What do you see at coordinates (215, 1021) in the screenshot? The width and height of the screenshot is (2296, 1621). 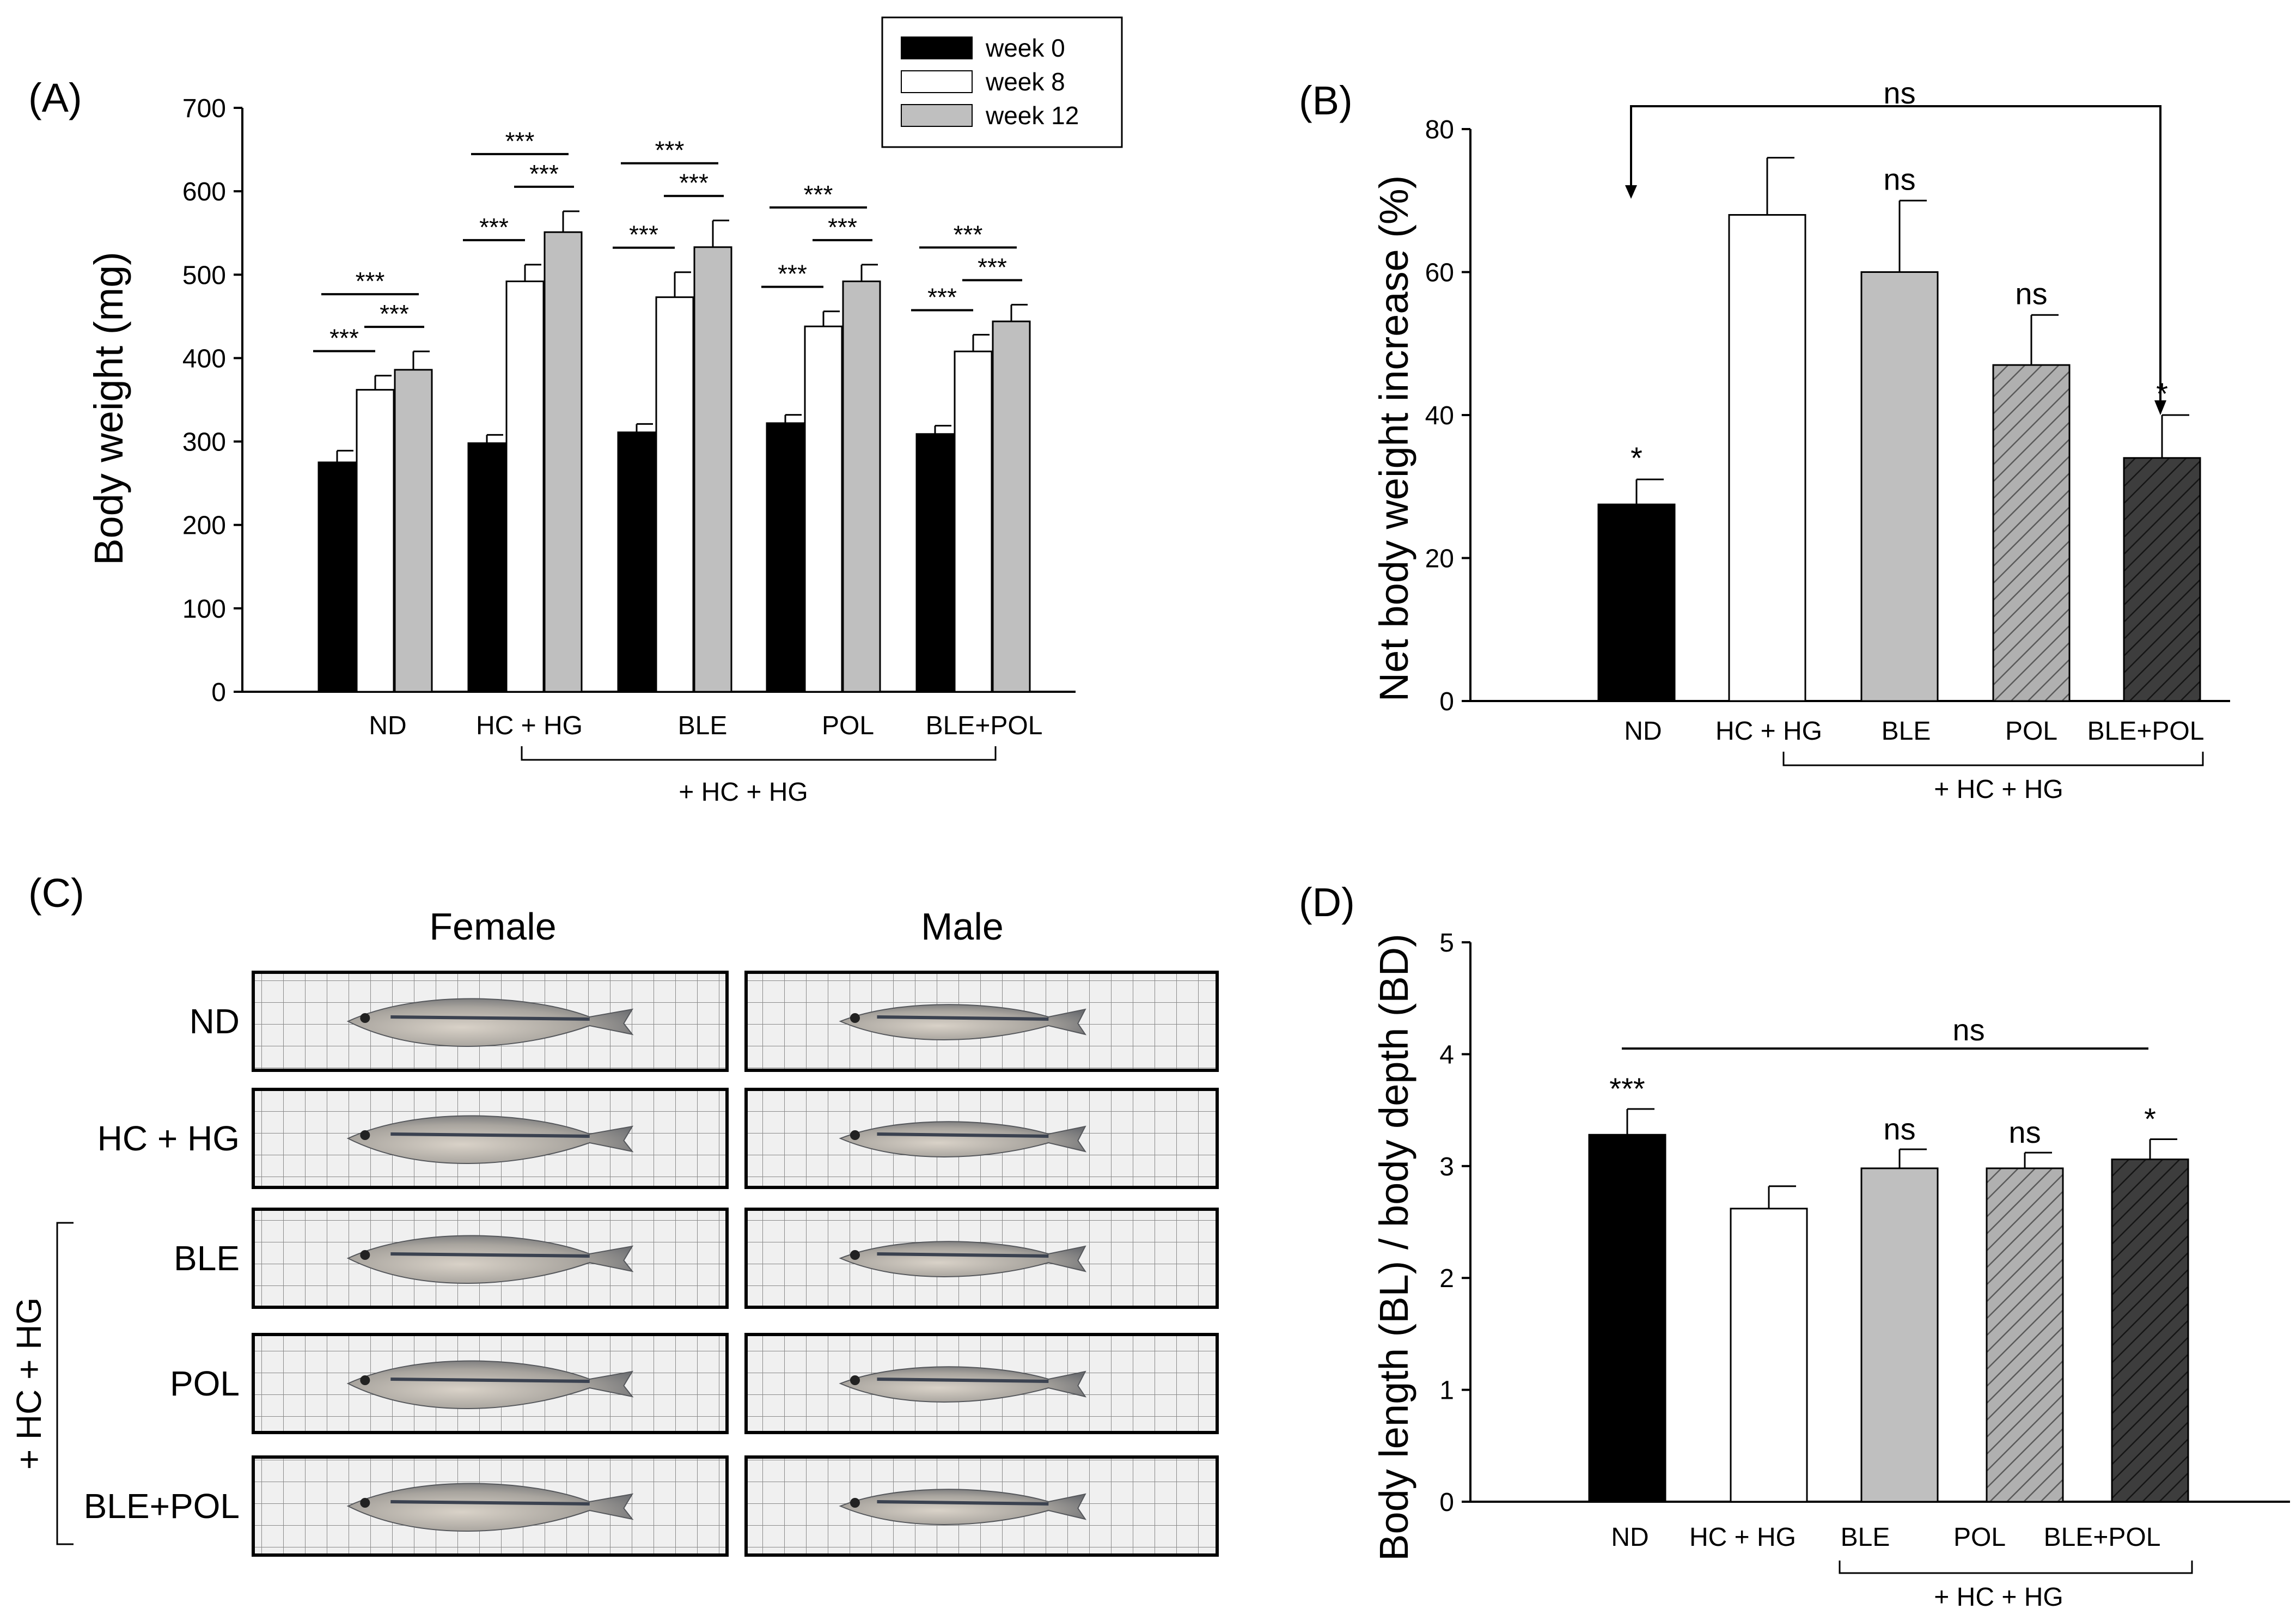 I see `photo-row-label: ND` at bounding box center [215, 1021].